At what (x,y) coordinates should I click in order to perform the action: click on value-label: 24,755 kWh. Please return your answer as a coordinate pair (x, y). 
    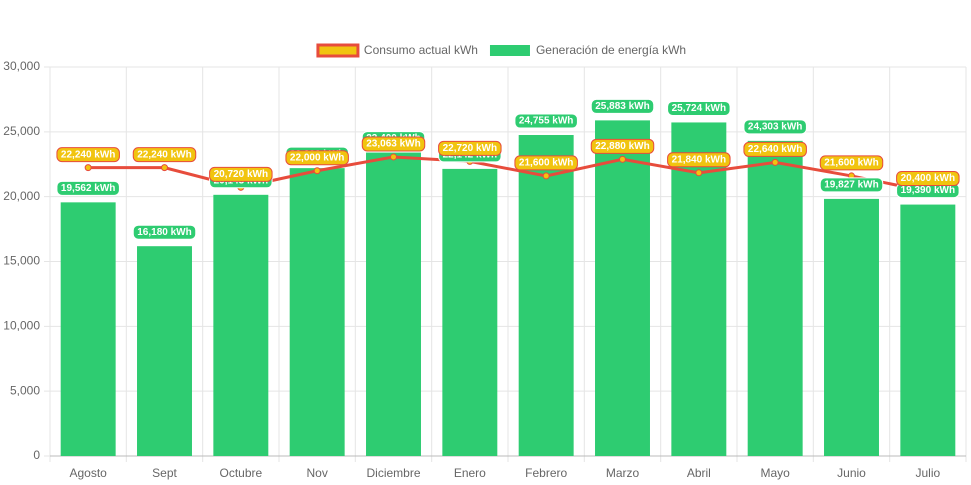
    Looking at the image, I should click on (546, 121).